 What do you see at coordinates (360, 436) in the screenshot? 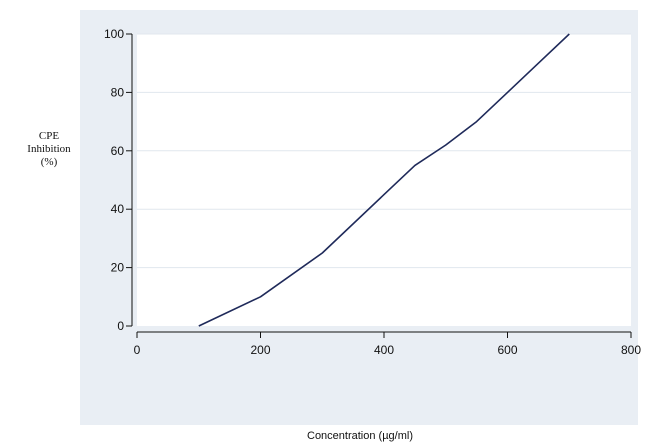
I see `x-axis-label: Concentration (µg/ml)` at bounding box center [360, 436].